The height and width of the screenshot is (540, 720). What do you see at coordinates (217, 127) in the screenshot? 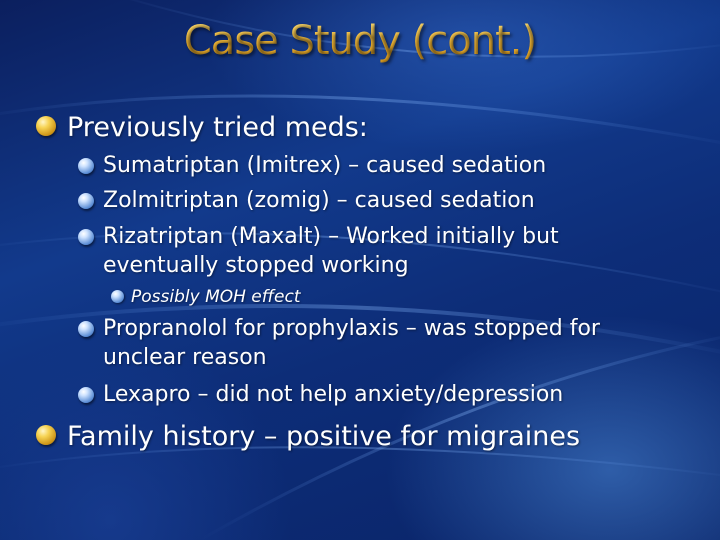
I see `bullet-previously-tried-meds: Previously tried meds:` at bounding box center [217, 127].